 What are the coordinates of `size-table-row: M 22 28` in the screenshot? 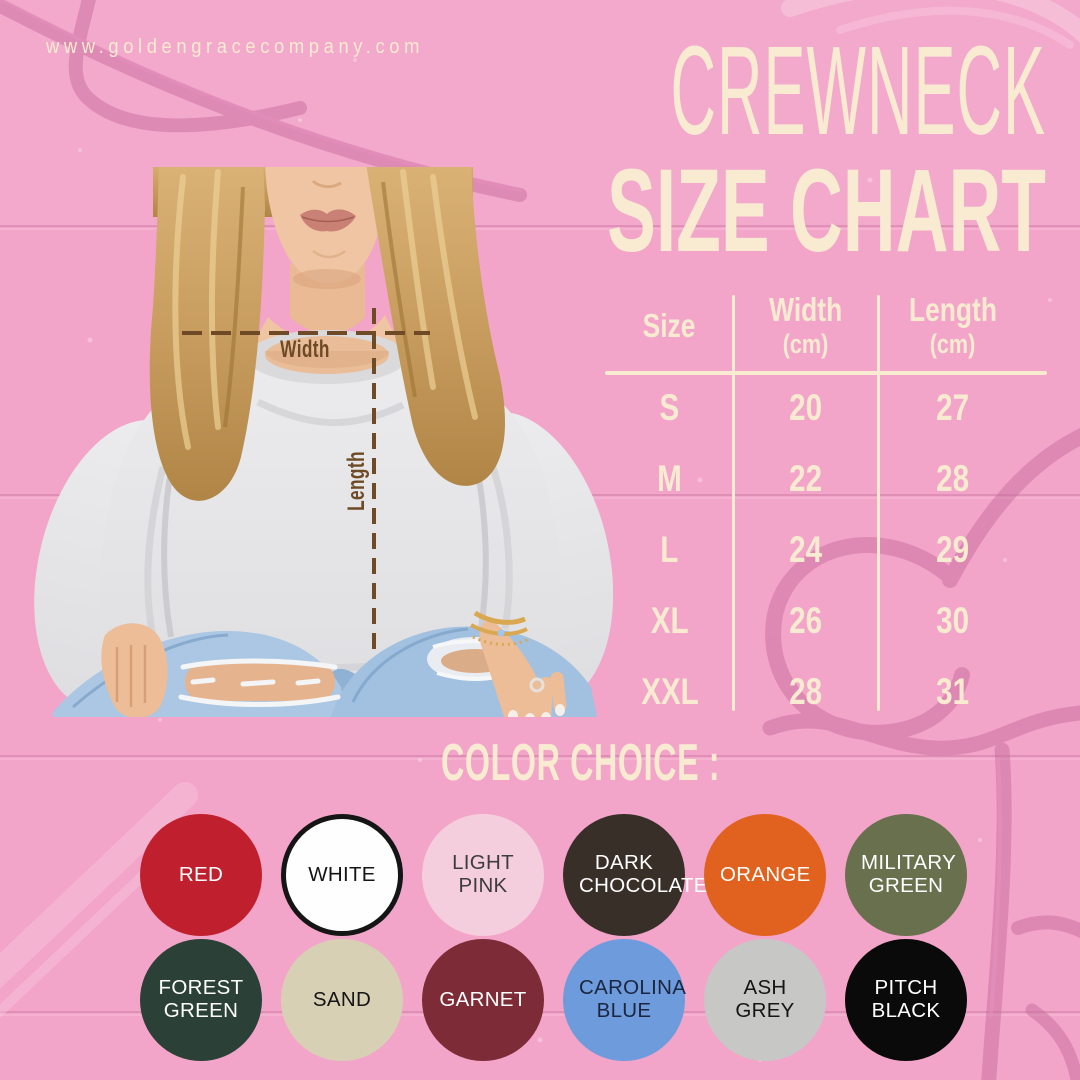 It's located at (817, 478).